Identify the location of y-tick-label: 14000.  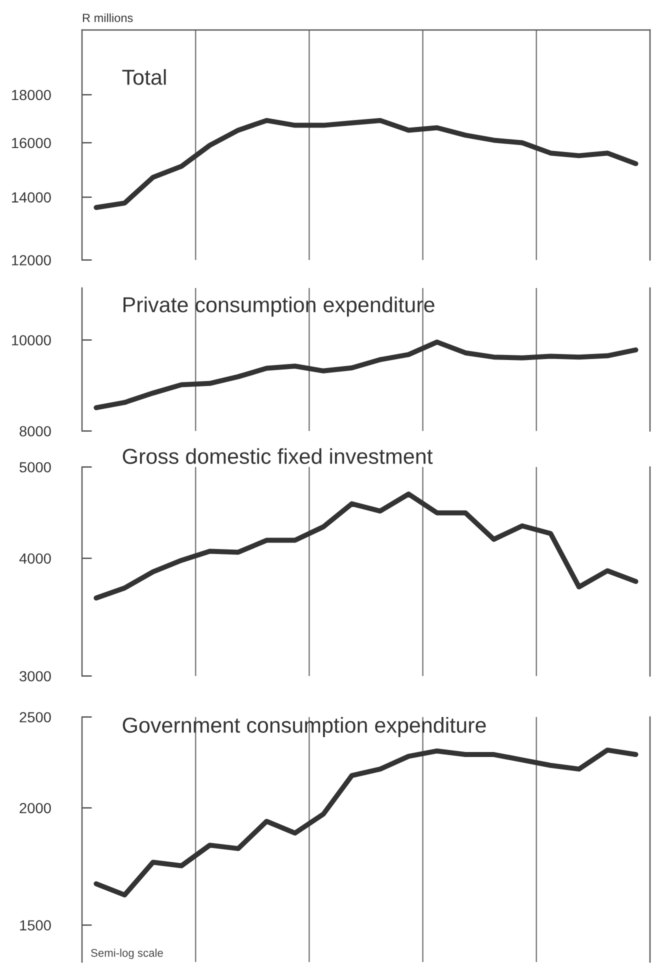
(31, 197).